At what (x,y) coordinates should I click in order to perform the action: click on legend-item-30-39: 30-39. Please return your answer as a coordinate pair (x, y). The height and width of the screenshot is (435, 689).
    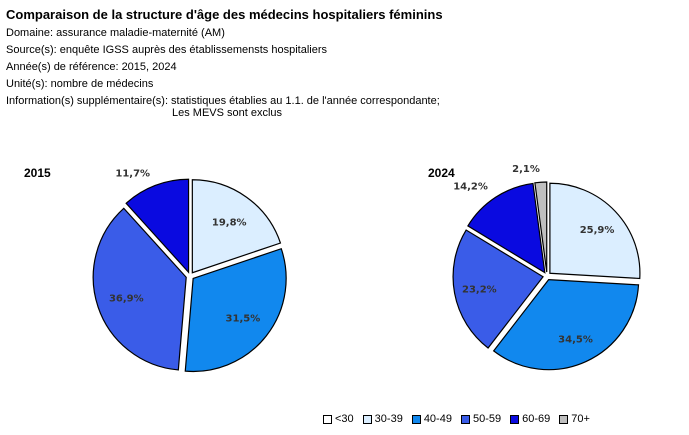
    Looking at the image, I should click on (382, 419).